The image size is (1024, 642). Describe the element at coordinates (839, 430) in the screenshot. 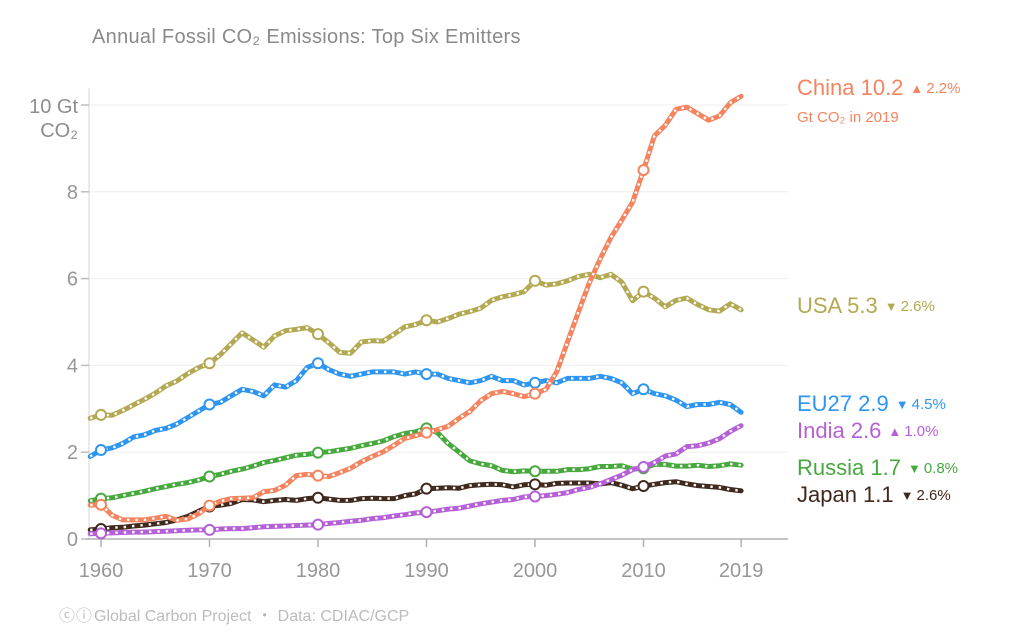

I see `legend-label-india: India 2.6` at that location.